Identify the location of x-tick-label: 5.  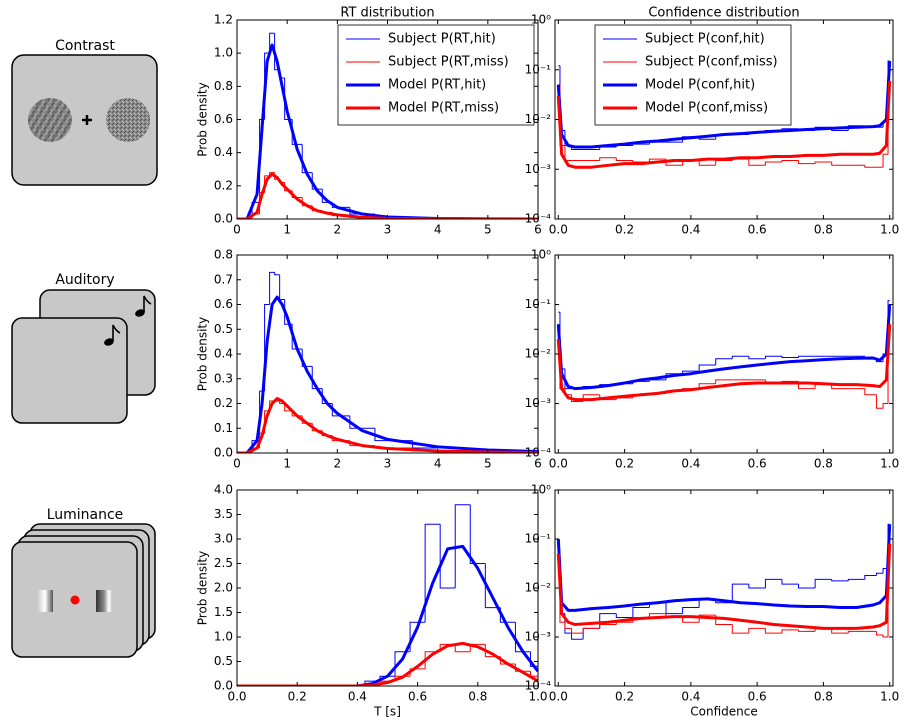
(488, 230).